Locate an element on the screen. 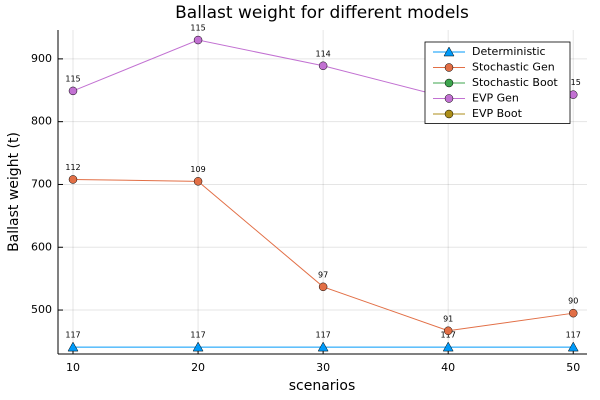  legend-label: EVP Gen is located at coordinates (495, 98).